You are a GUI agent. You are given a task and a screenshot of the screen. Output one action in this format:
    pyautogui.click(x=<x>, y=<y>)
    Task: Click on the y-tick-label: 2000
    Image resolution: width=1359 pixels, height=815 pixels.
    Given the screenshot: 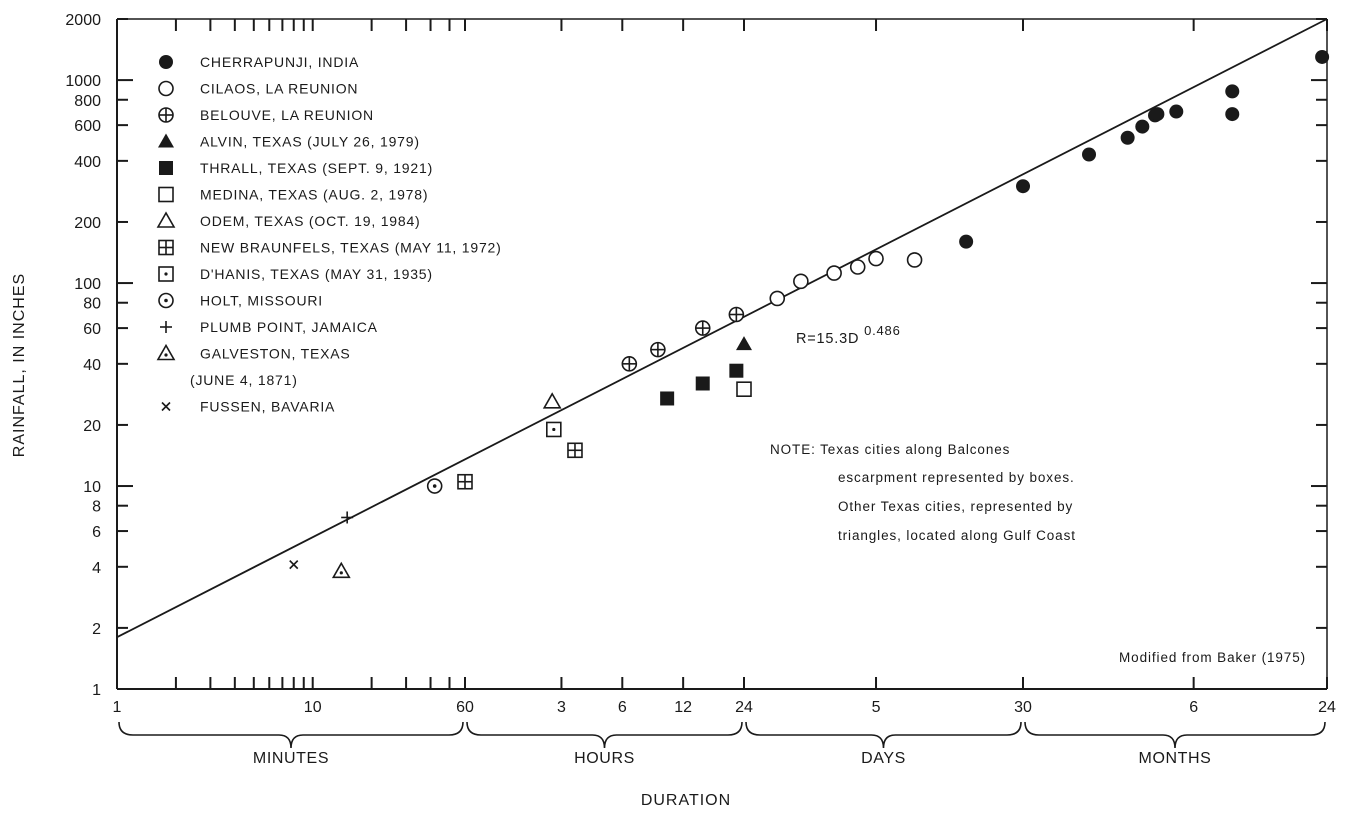 What is the action you would take?
    pyautogui.click(x=83, y=20)
    